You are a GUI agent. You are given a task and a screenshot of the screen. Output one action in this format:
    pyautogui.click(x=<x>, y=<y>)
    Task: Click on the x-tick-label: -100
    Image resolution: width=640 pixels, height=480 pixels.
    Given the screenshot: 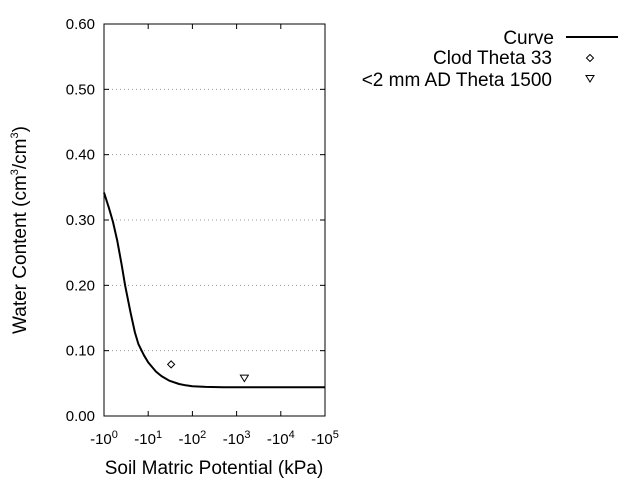 What is the action you would take?
    pyautogui.click(x=104, y=438)
    